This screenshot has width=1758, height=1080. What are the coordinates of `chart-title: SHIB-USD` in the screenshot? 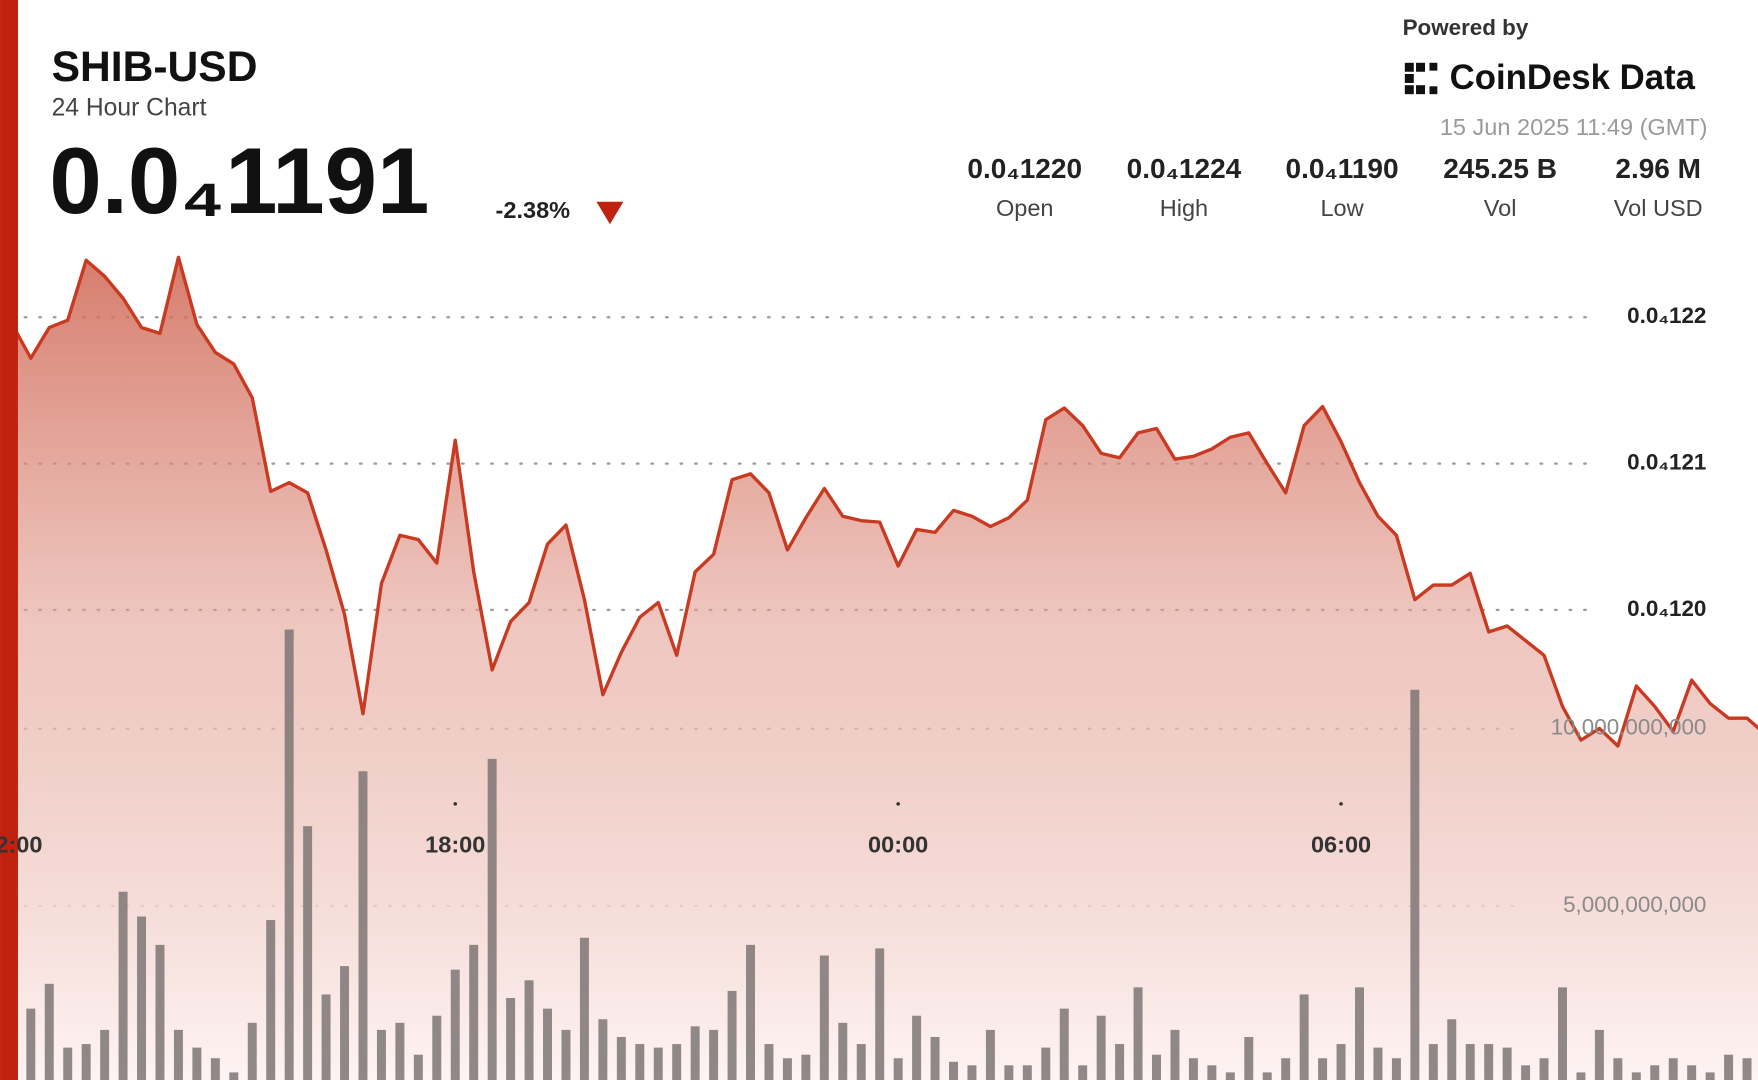 It's located at (155, 67).